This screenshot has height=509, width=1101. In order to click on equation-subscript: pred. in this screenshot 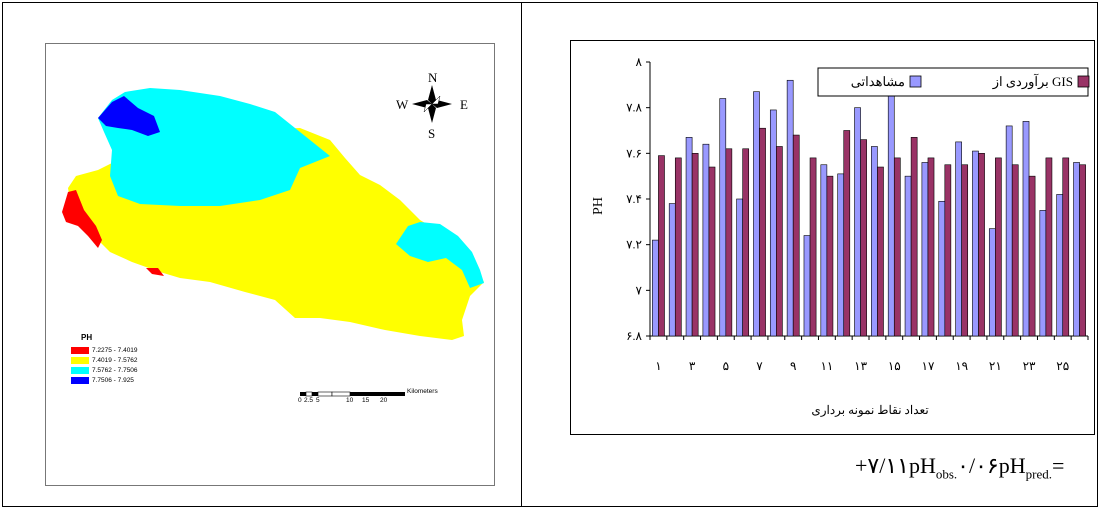, I will do `click(1038, 474)`.